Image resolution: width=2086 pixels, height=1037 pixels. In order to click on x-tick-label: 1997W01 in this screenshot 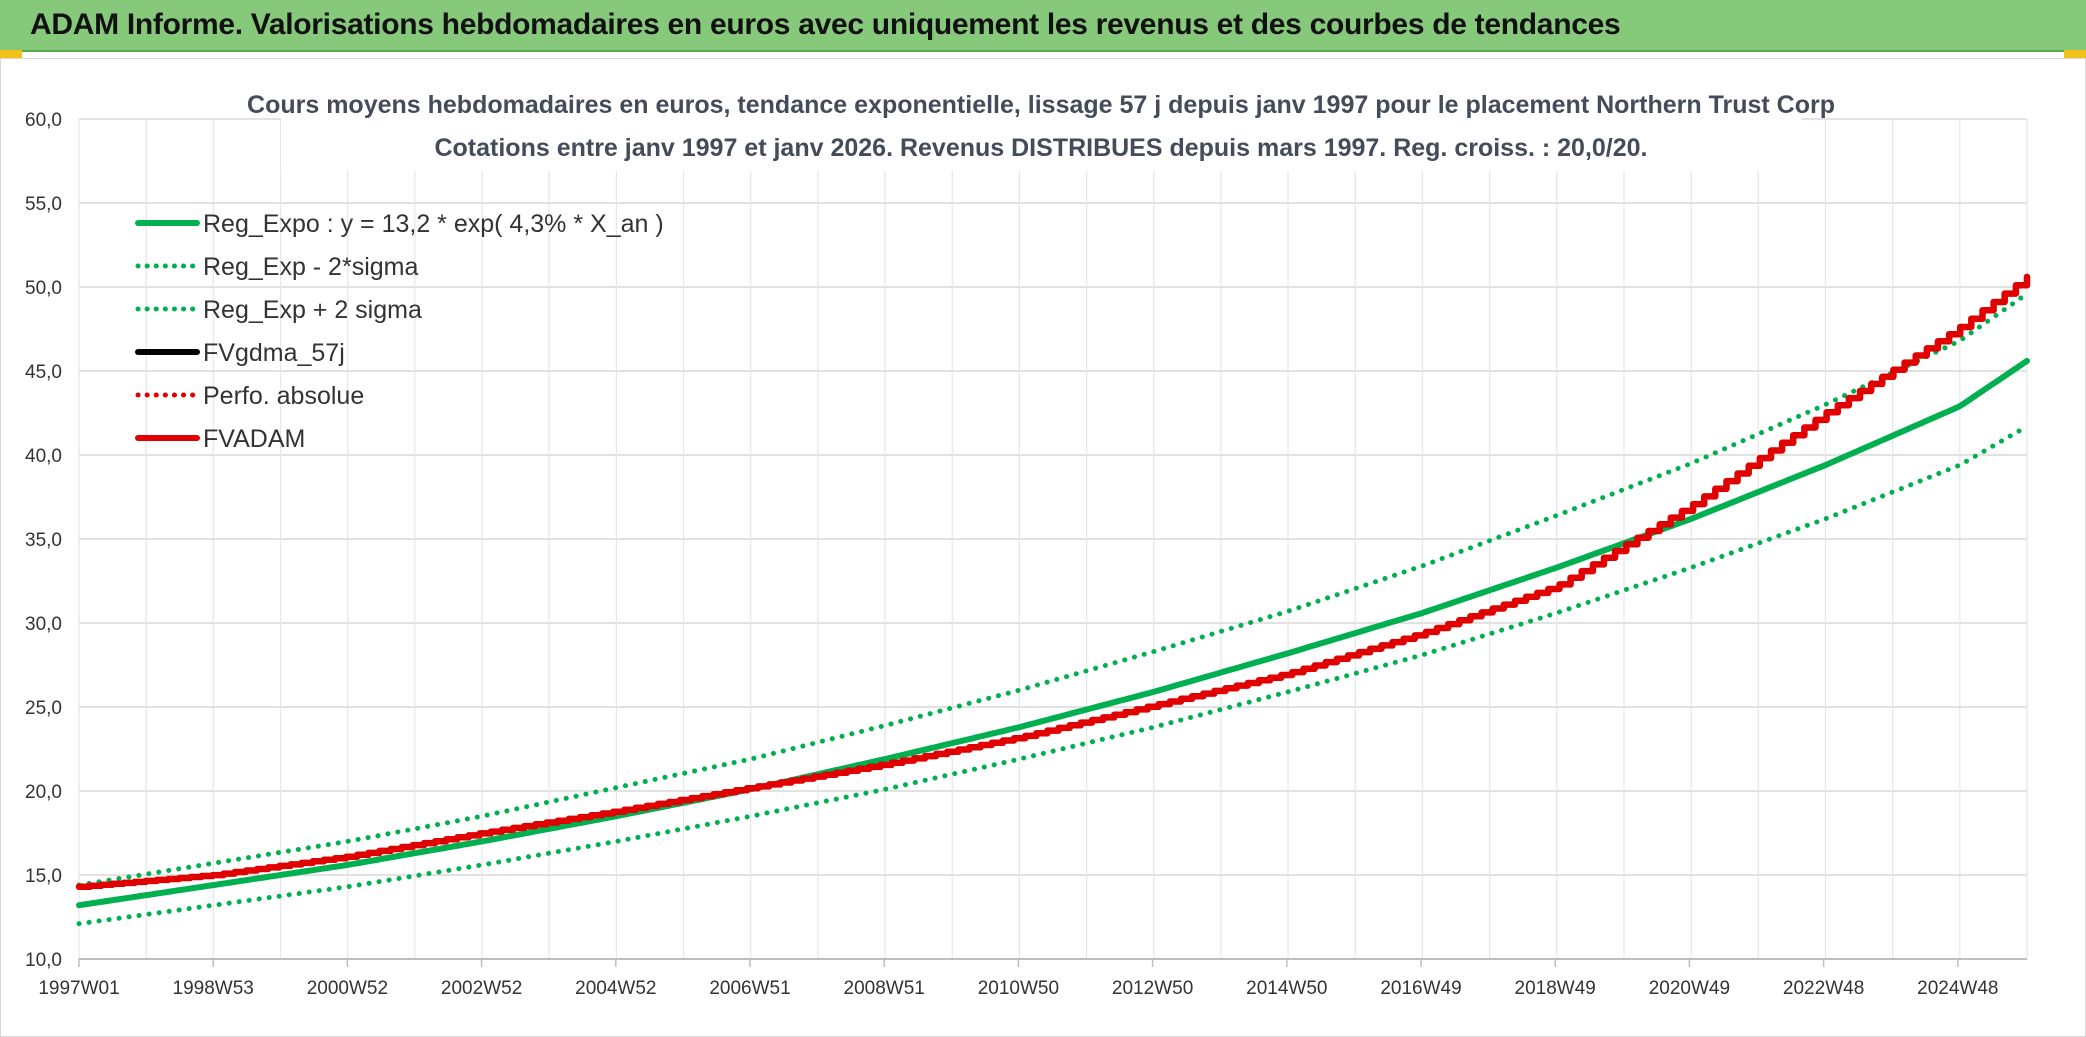, I will do `click(78, 988)`.